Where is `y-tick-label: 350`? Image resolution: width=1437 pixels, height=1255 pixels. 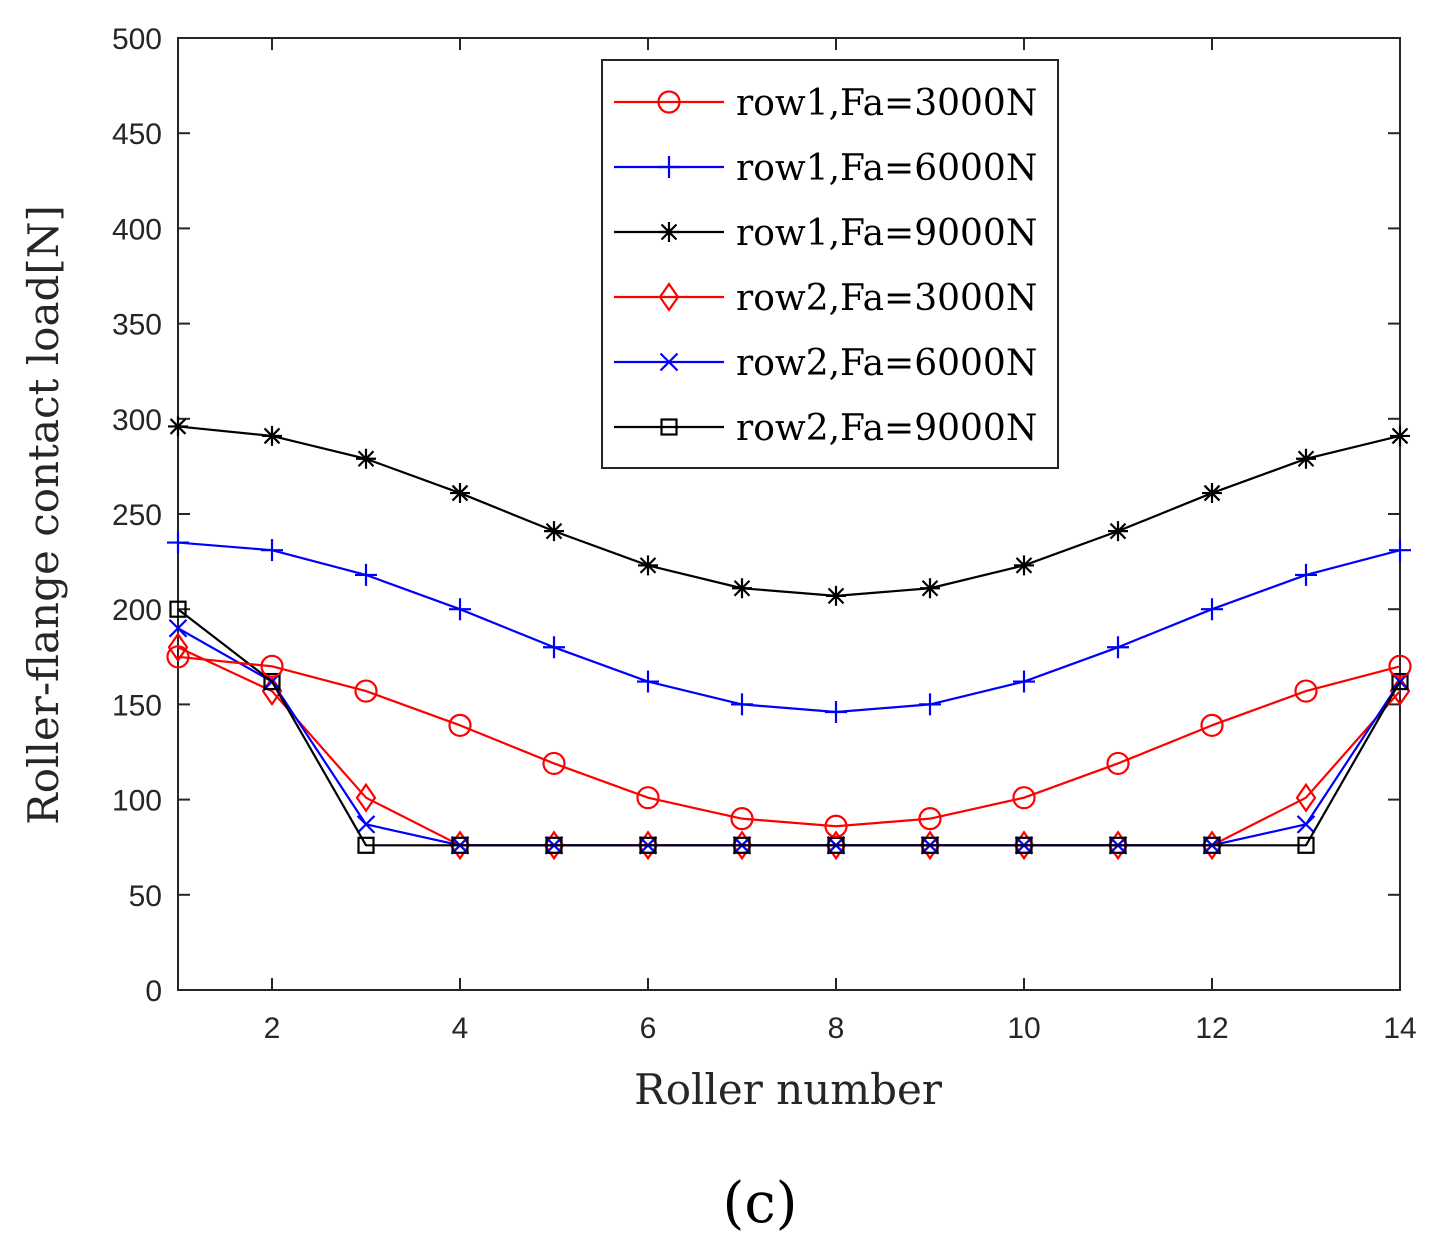
y-tick-label: 350 is located at coordinates (137, 325).